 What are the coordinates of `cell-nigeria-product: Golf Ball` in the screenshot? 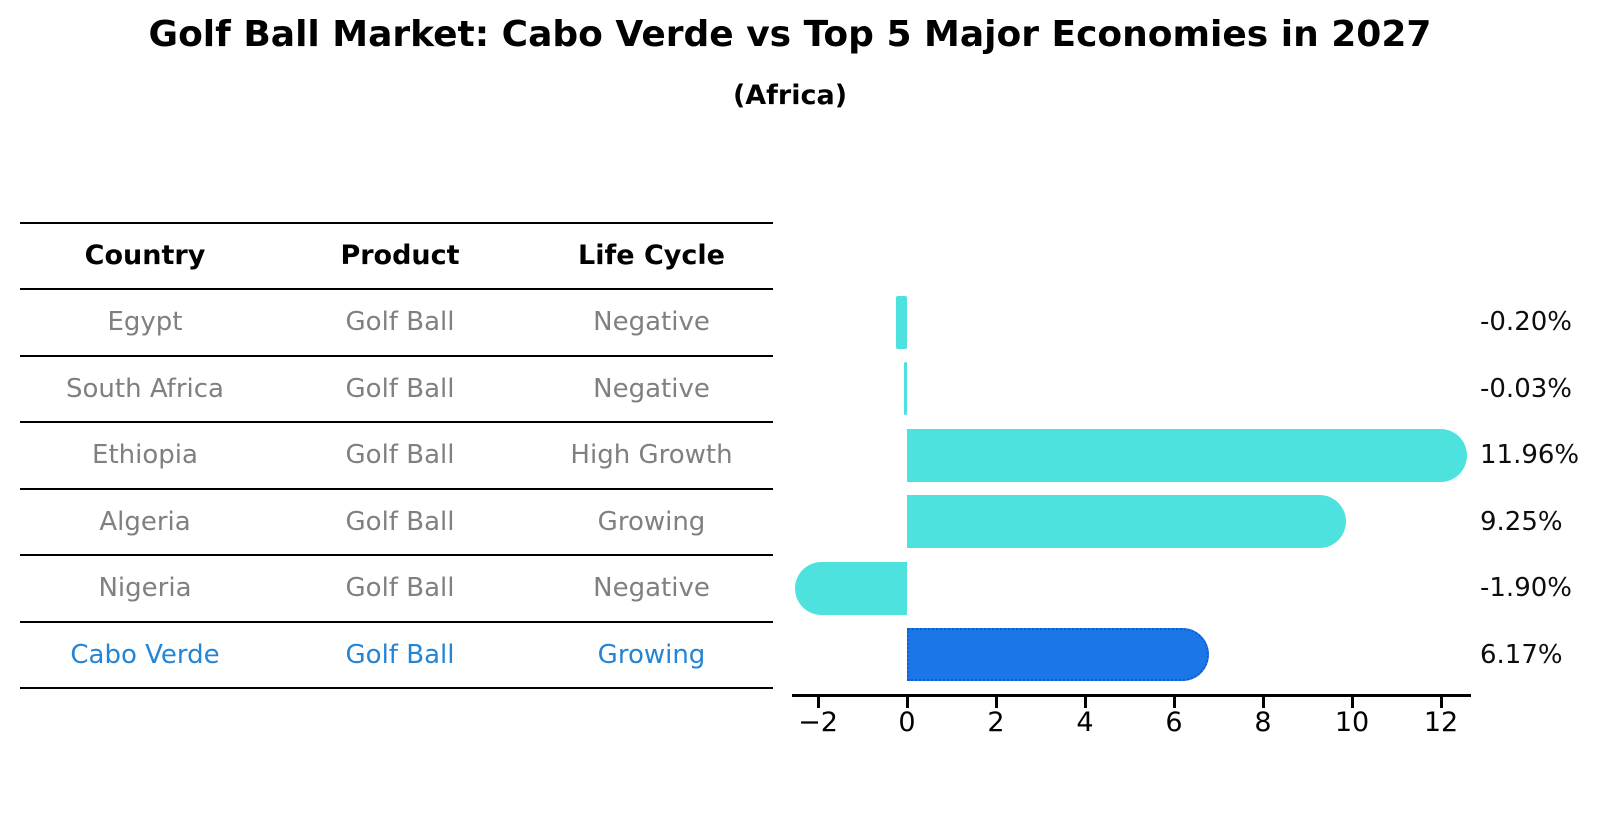 It's located at (400, 588).